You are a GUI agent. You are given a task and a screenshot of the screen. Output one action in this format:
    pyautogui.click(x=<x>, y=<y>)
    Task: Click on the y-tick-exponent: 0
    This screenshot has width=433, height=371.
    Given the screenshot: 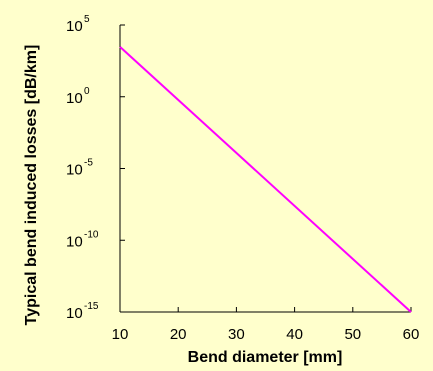 What is the action you would take?
    pyautogui.click(x=87, y=91)
    